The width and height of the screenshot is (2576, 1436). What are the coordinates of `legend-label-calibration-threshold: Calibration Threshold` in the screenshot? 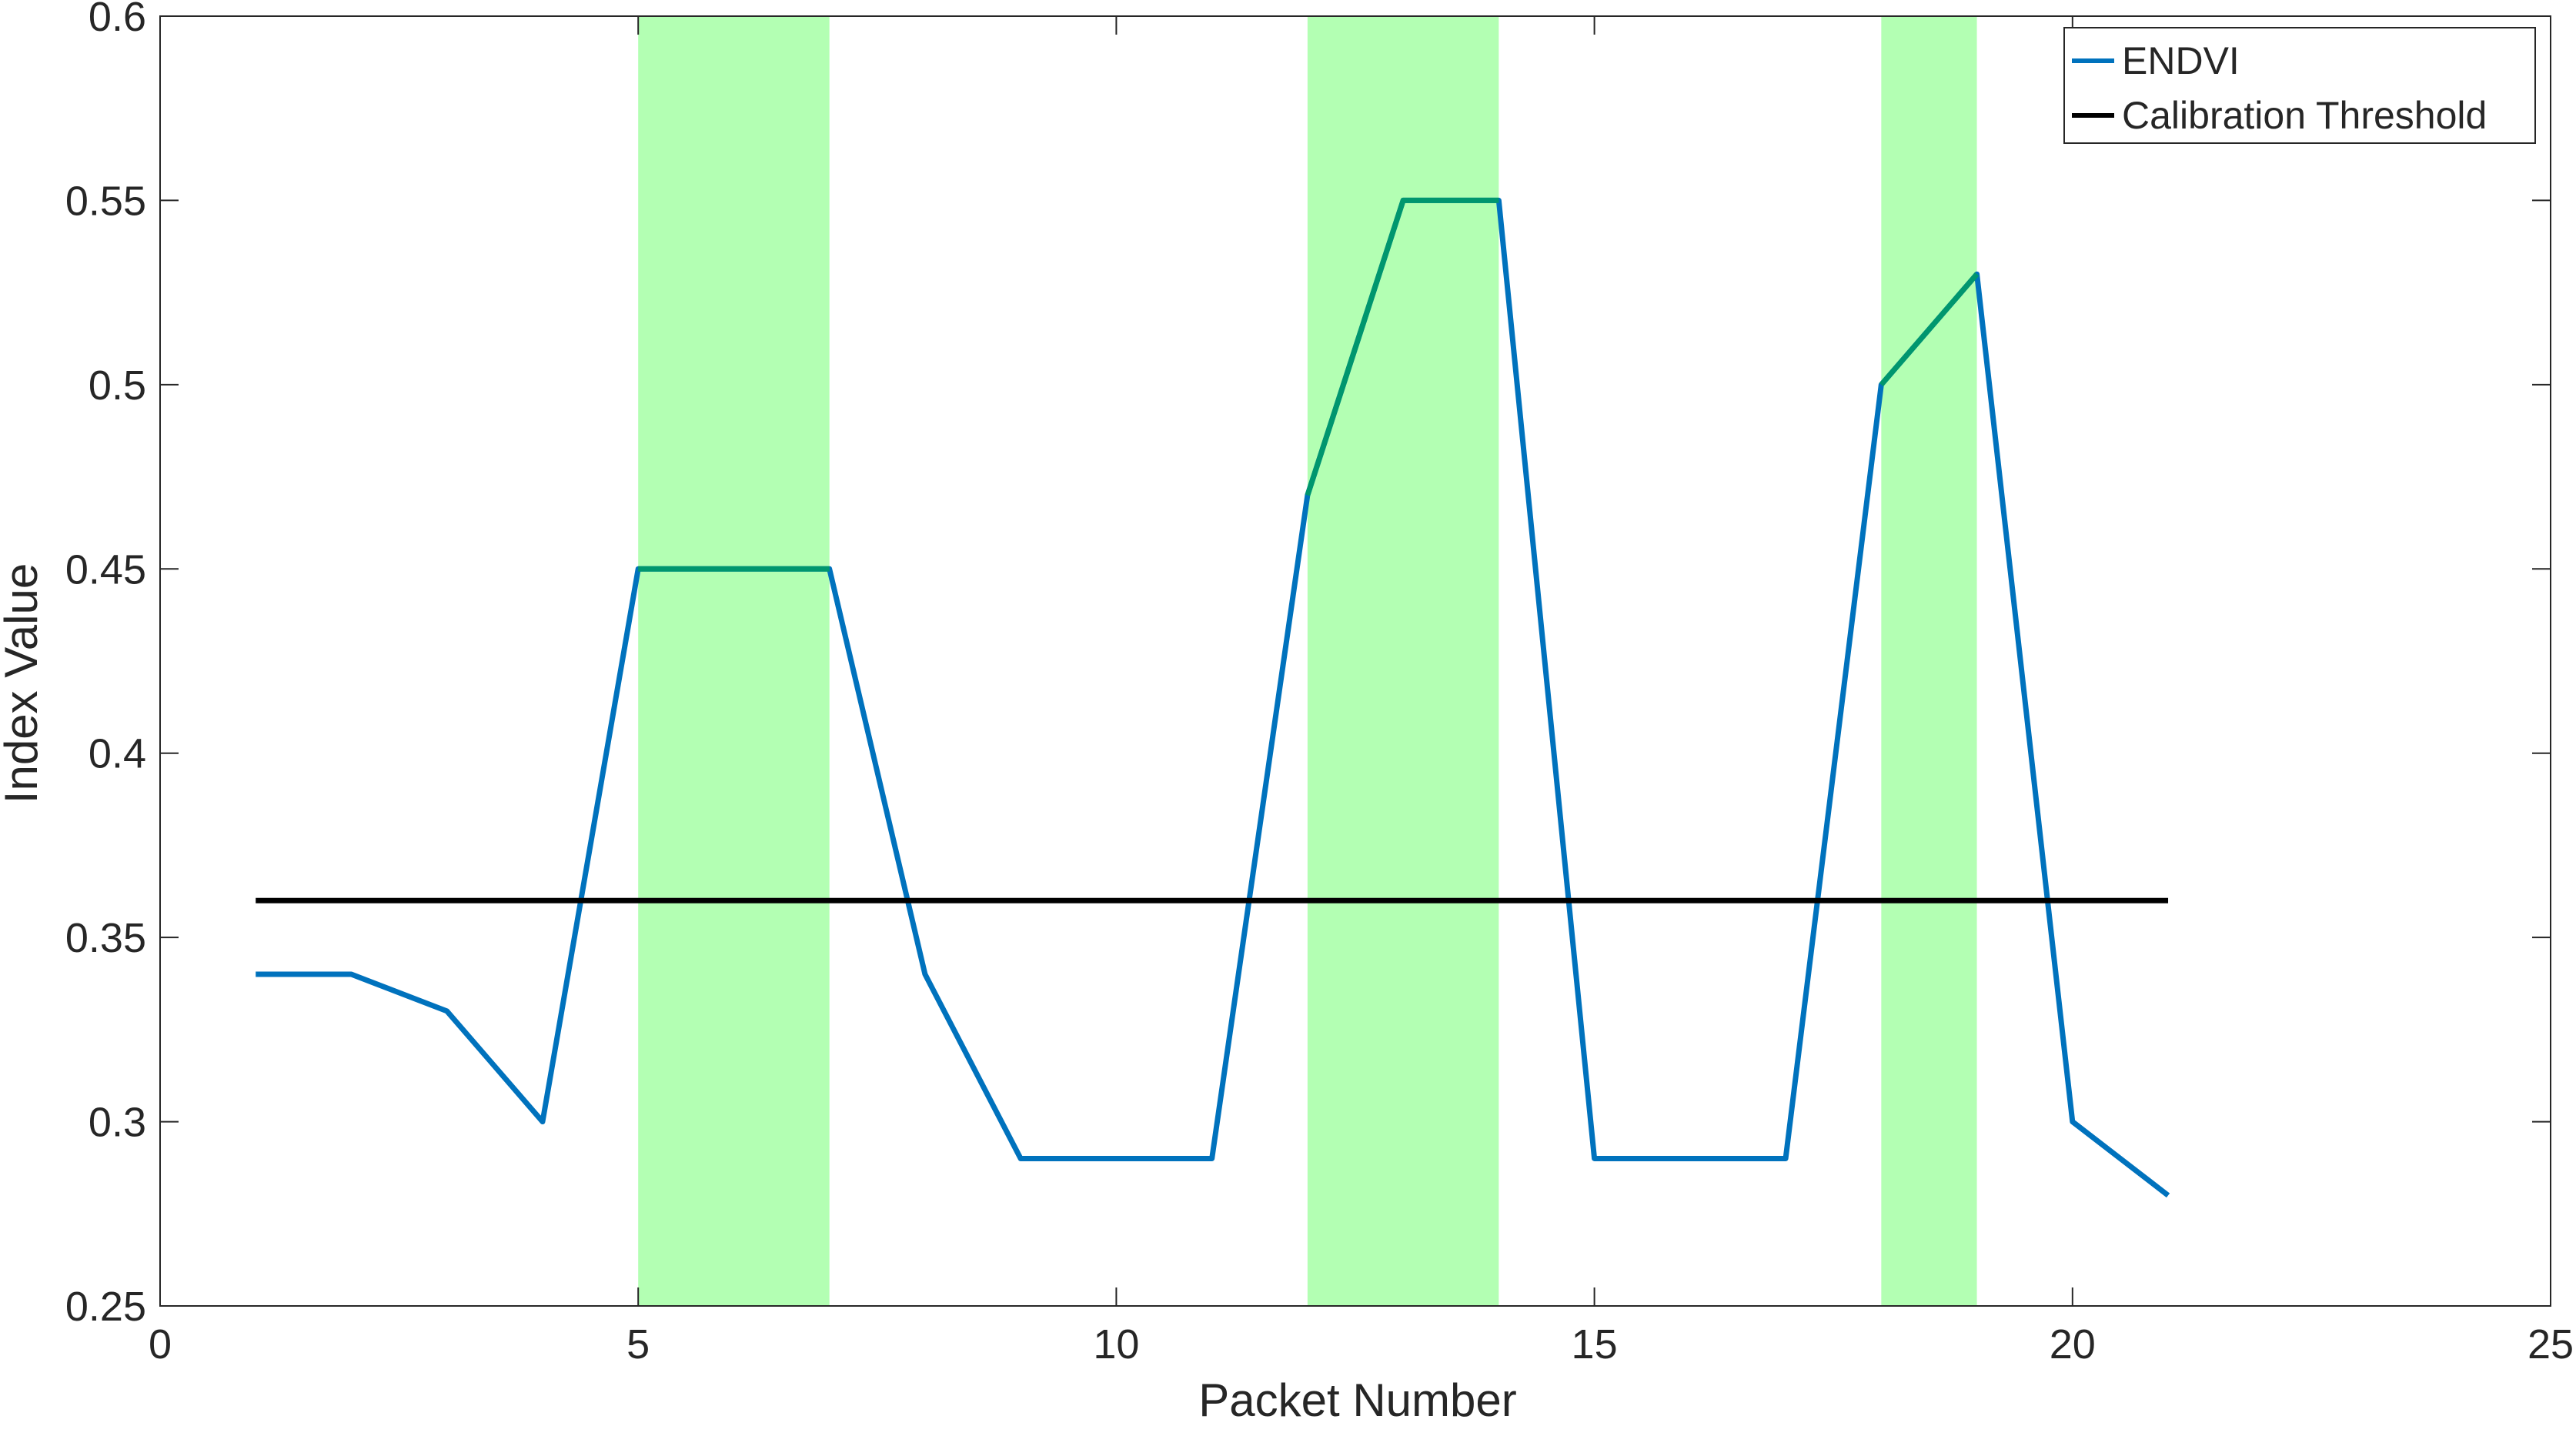 It's located at (2304, 115).